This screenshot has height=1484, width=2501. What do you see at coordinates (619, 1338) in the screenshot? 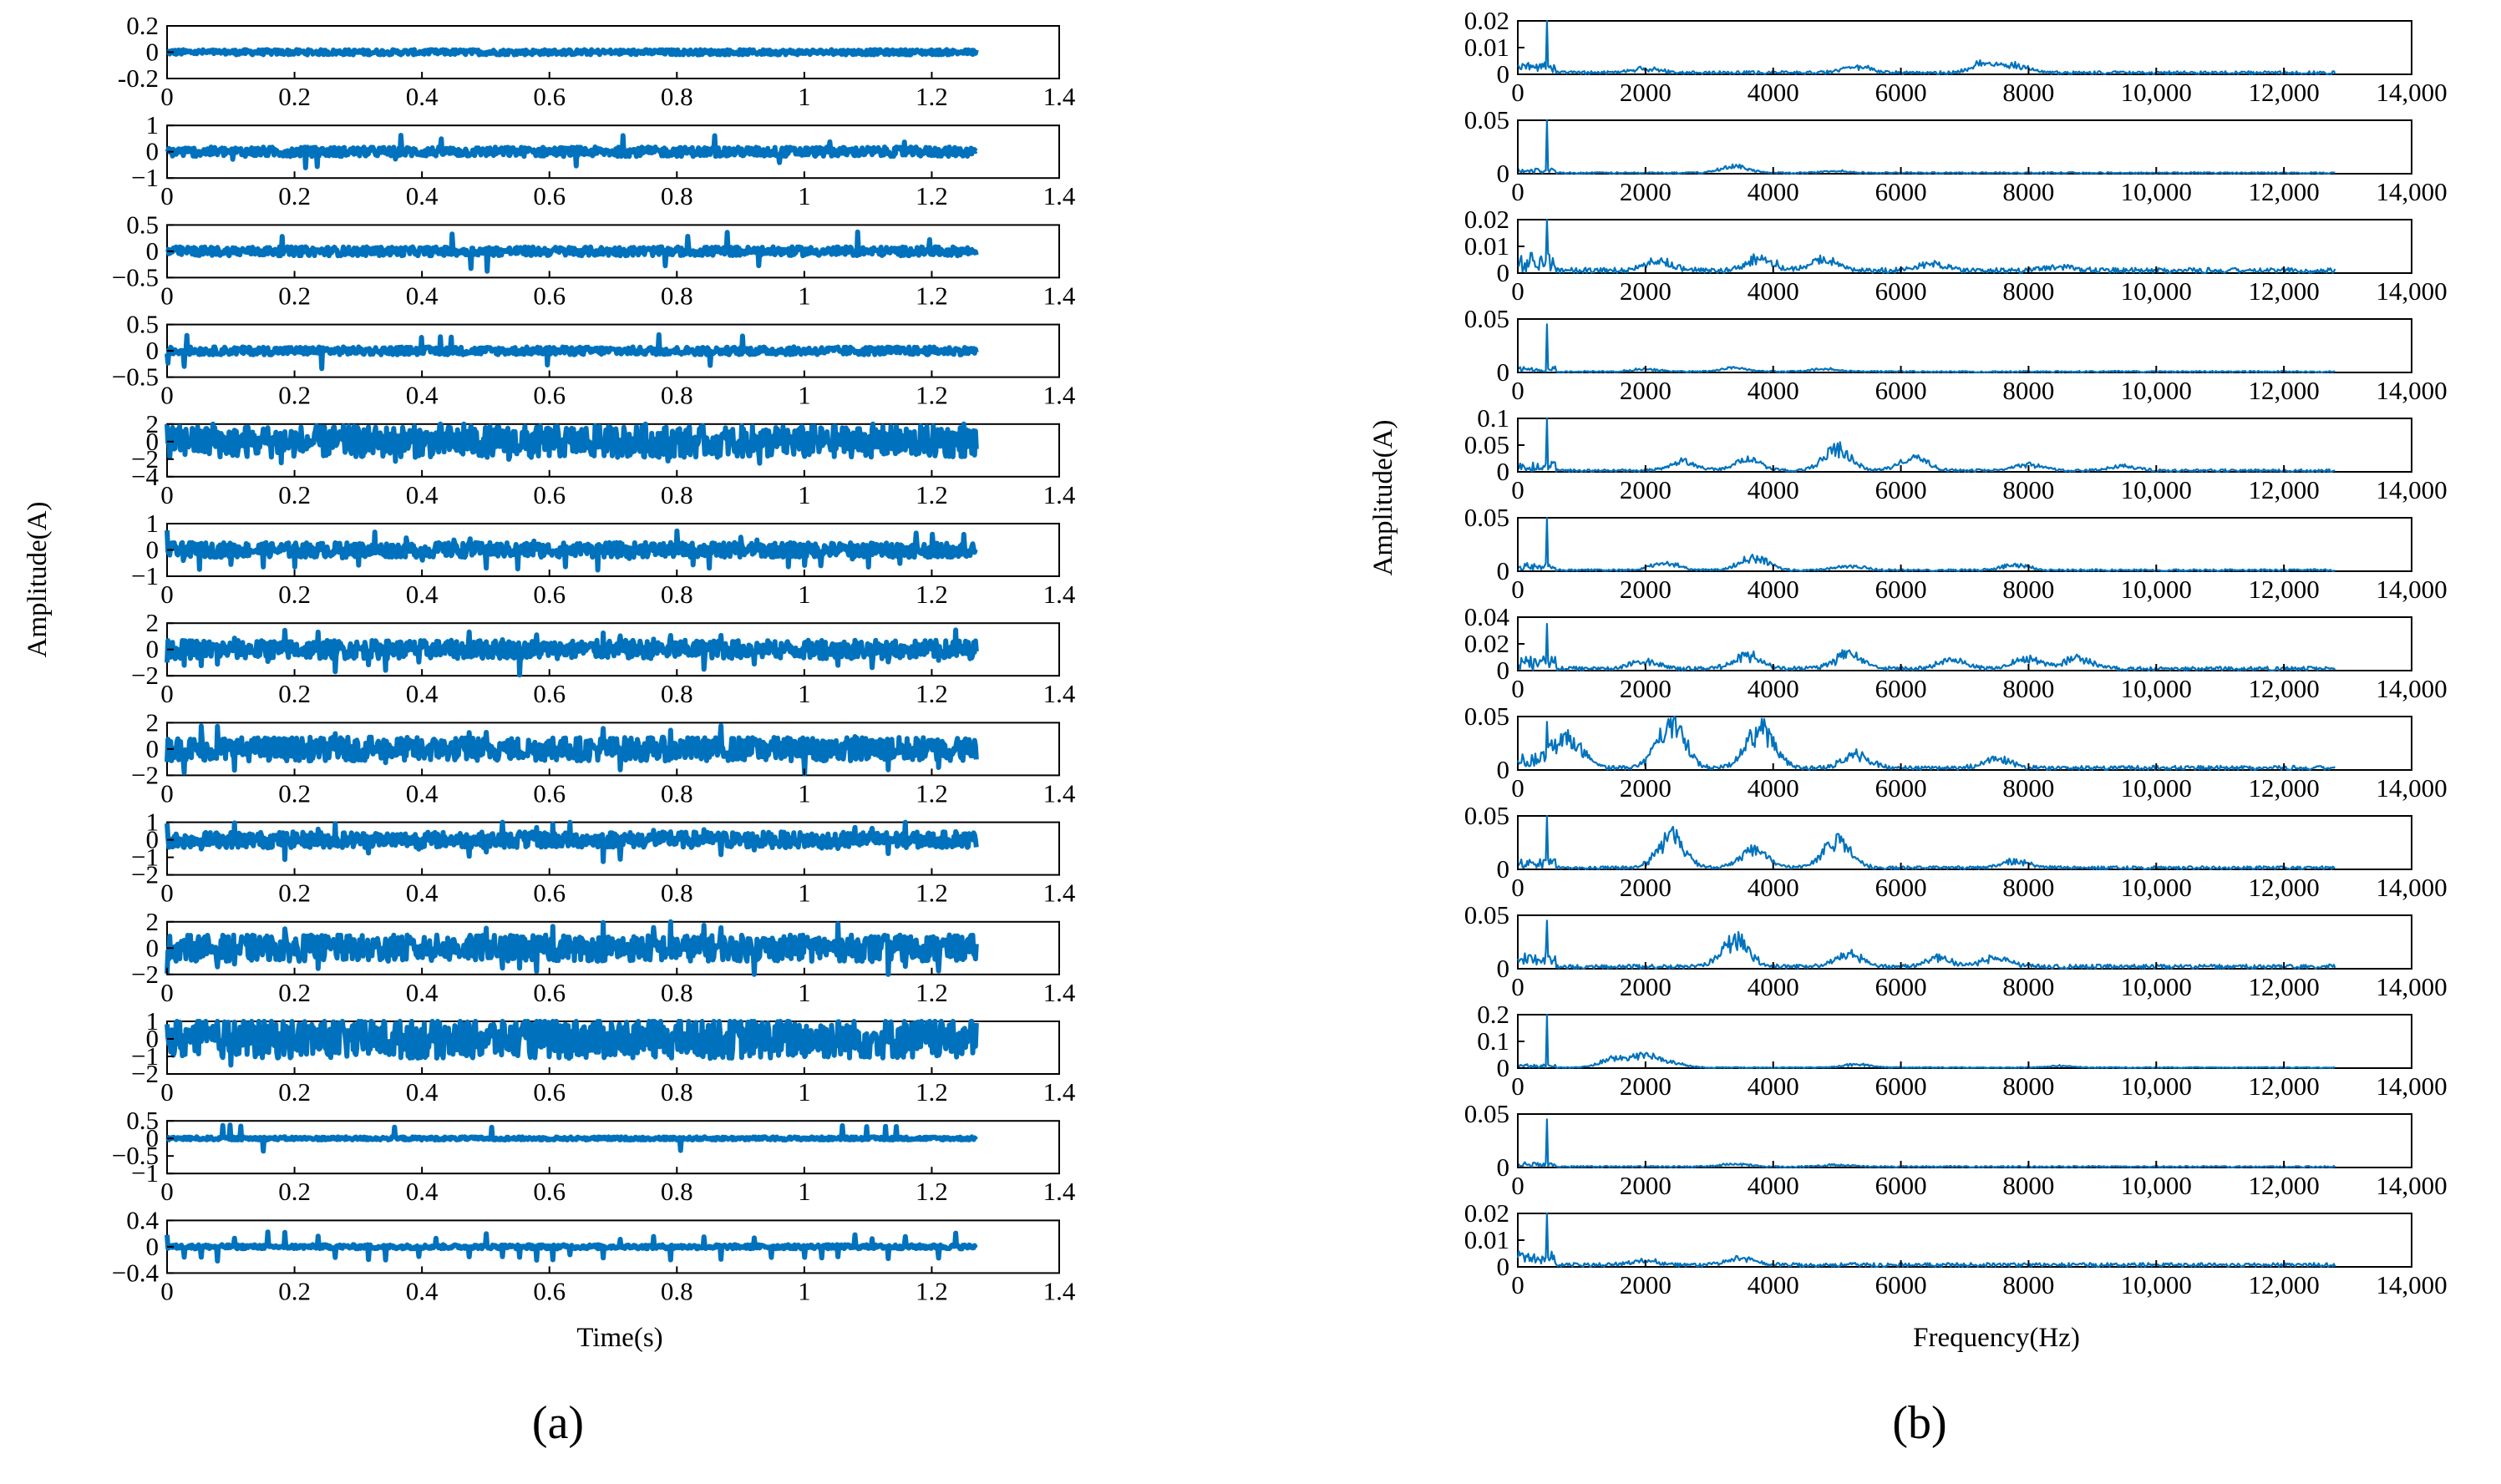
I see `panel-a-xlabel: Time(s)` at bounding box center [619, 1338].